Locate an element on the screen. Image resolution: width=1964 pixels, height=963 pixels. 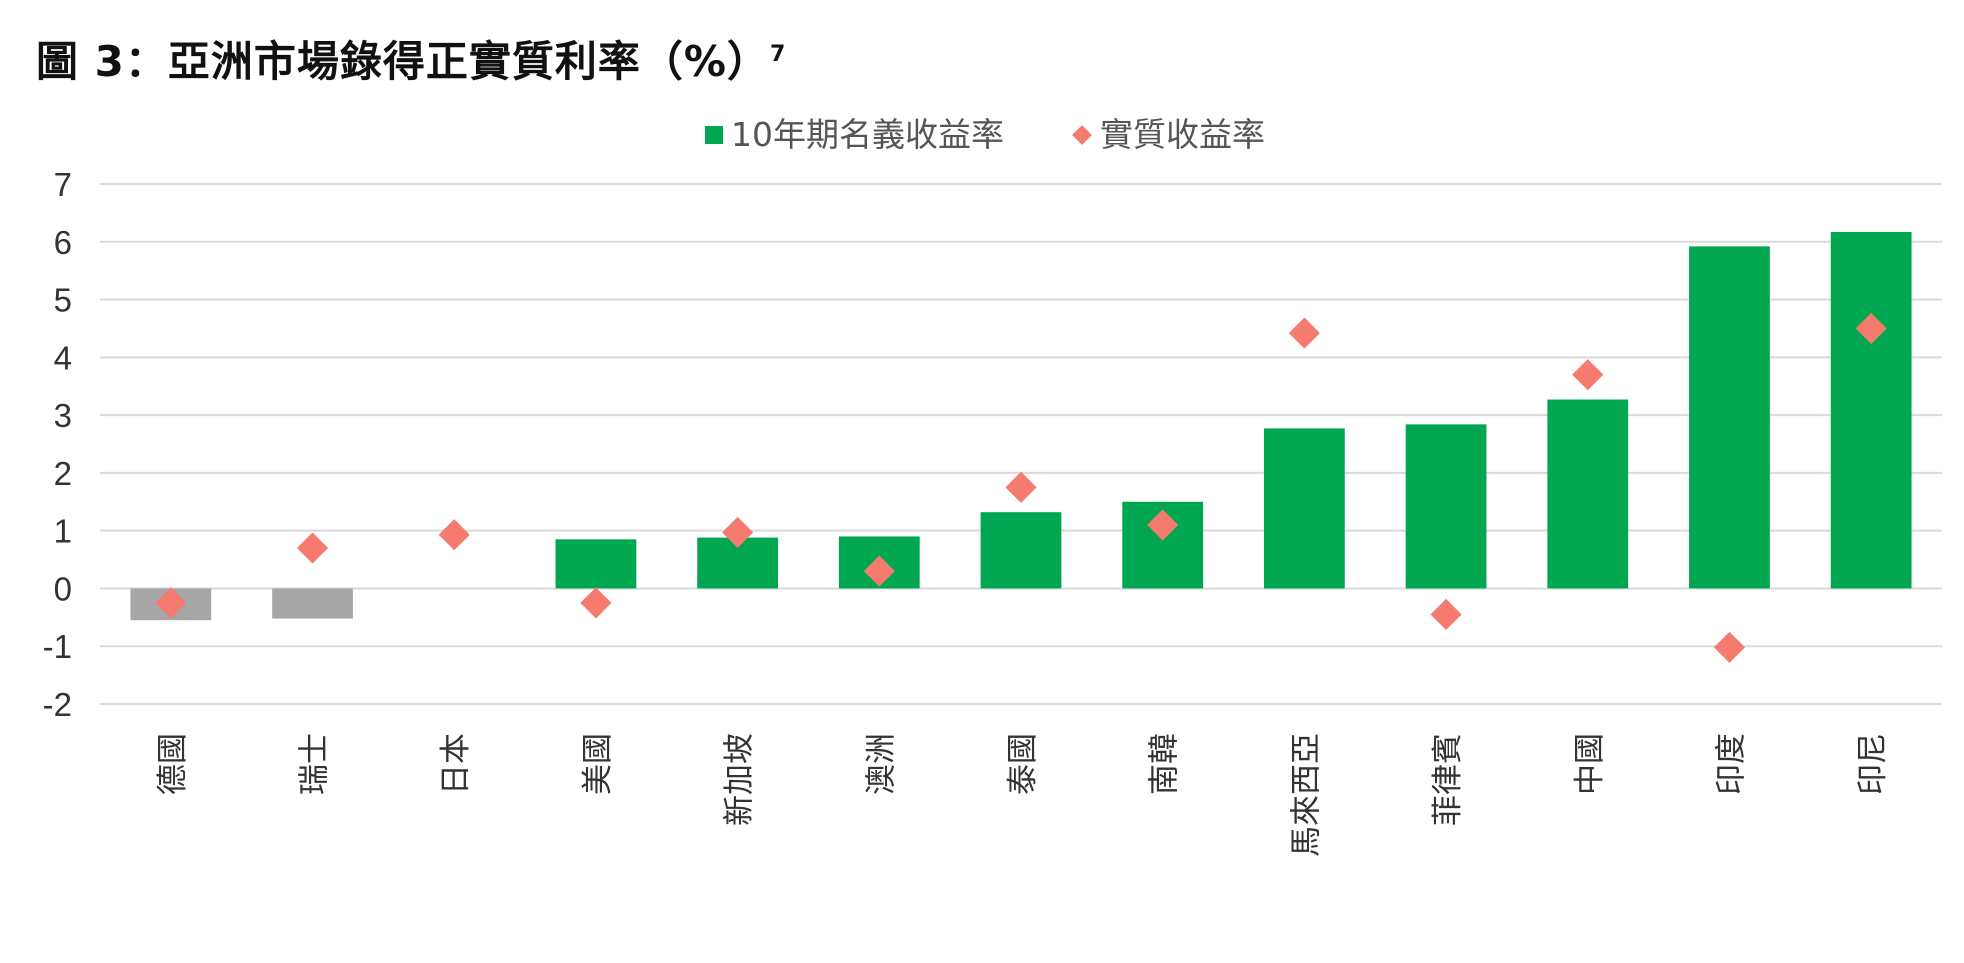
x-tick-label: 德國 is located at coordinates (173, 764).